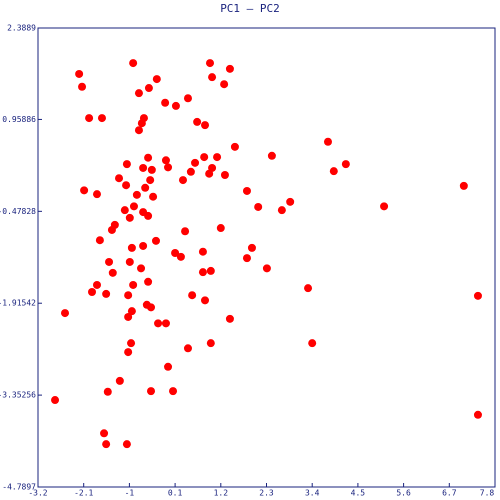  I want to click on y-tick-label: -4.7897, so click(19, 487).